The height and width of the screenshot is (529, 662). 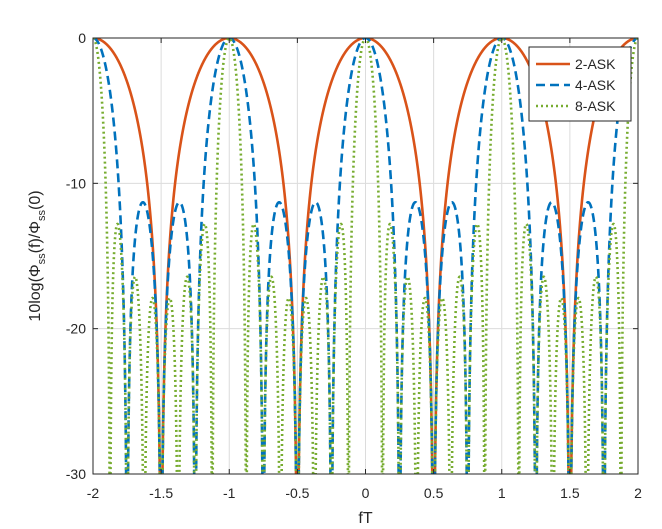 I want to click on x-tick-label: -0.5, so click(x=297, y=493).